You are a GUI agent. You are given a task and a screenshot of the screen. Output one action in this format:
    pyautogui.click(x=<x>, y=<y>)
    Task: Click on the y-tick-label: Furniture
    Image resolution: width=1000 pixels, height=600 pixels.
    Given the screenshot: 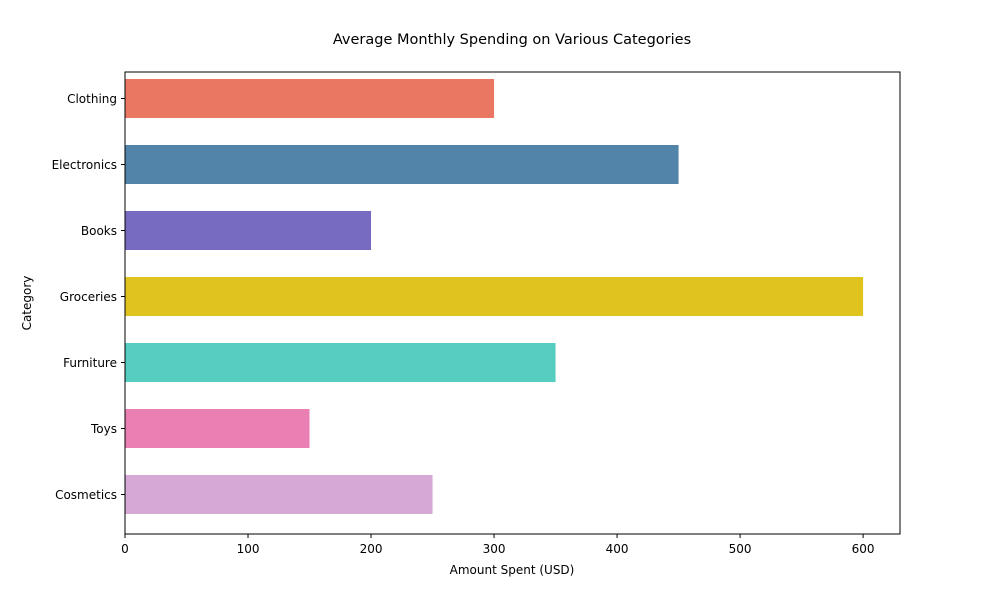 What is the action you would take?
    pyautogui.click(x=90, y=363)
    